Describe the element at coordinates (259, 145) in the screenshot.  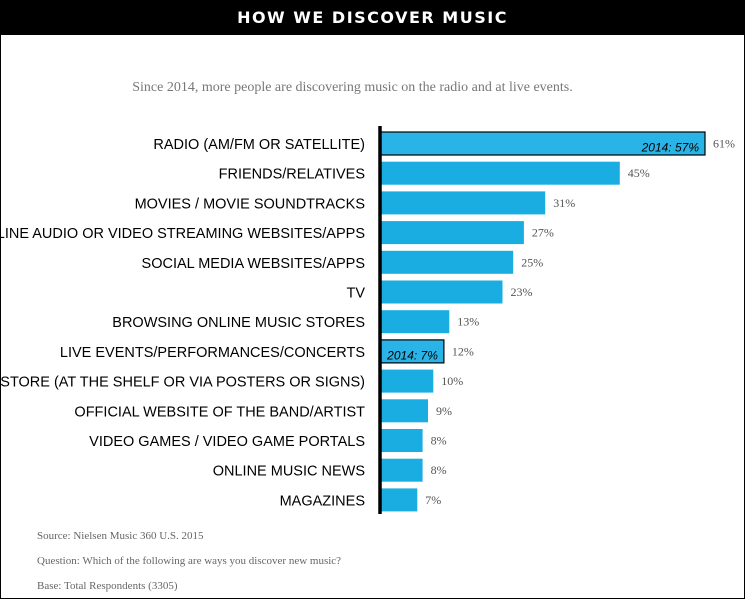
I see `category-label: RADIO (AM/FM OR SATELLITE)` at that location.